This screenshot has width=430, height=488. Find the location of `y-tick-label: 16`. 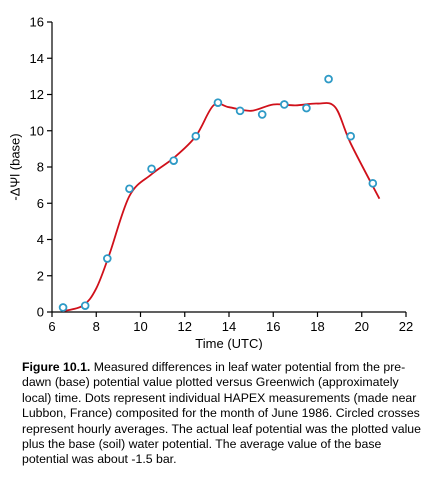

y-tick-label: 16 is located at coordinates (37, 22).